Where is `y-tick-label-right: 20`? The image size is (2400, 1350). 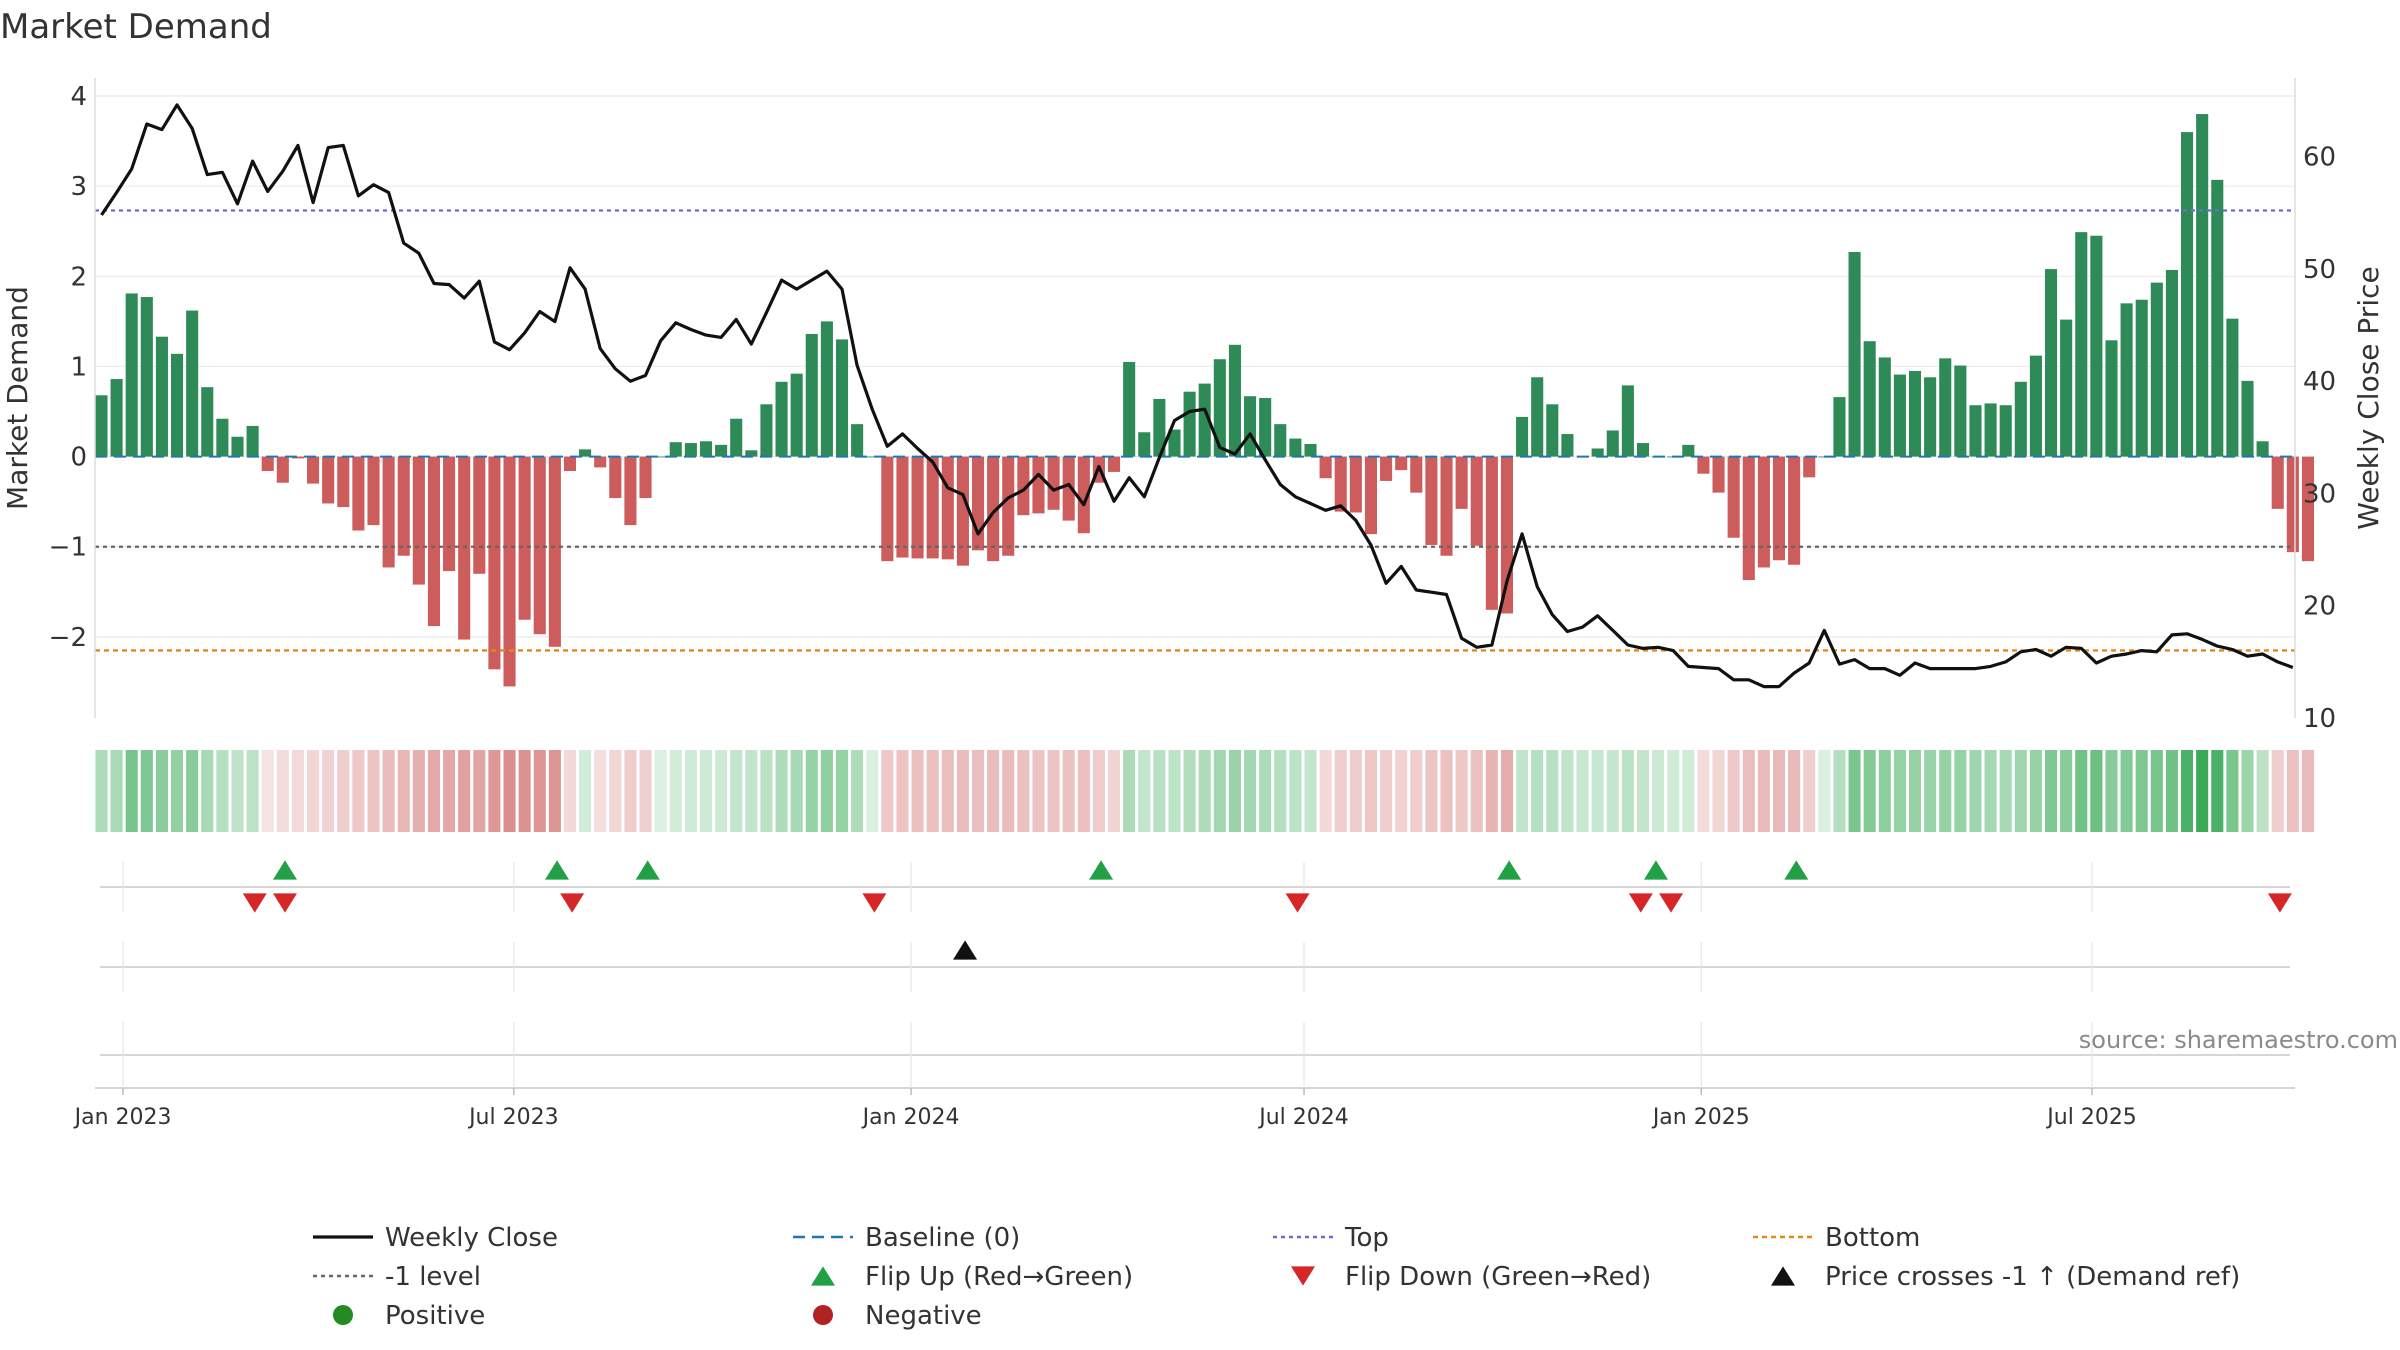 y-tick-label-right: 20 is located at coordinates (2319, 607).